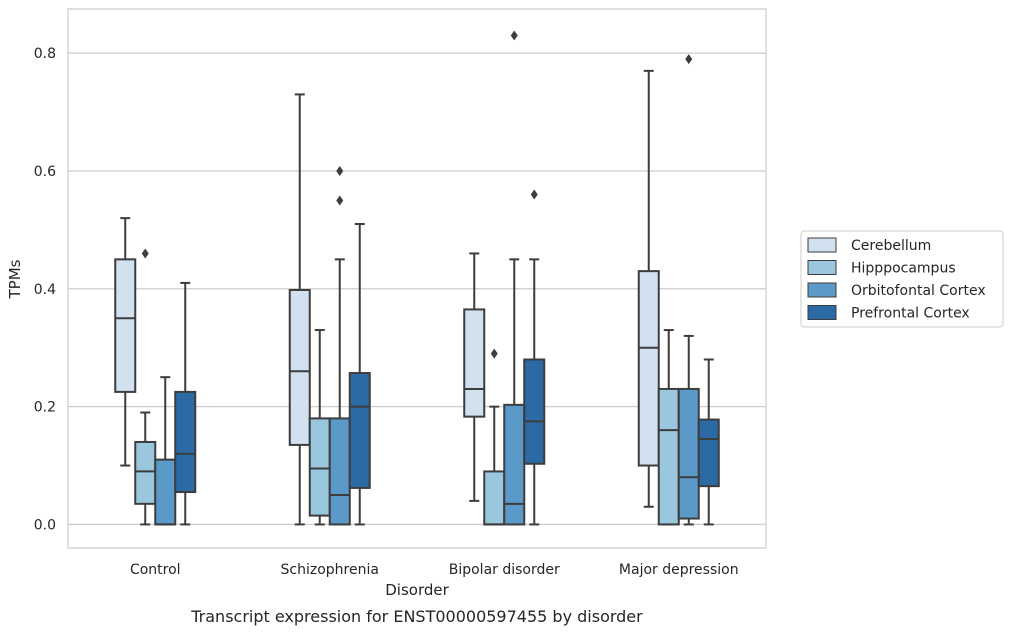  I want to click on x-tick-label: Major depression, so click(679, 570).